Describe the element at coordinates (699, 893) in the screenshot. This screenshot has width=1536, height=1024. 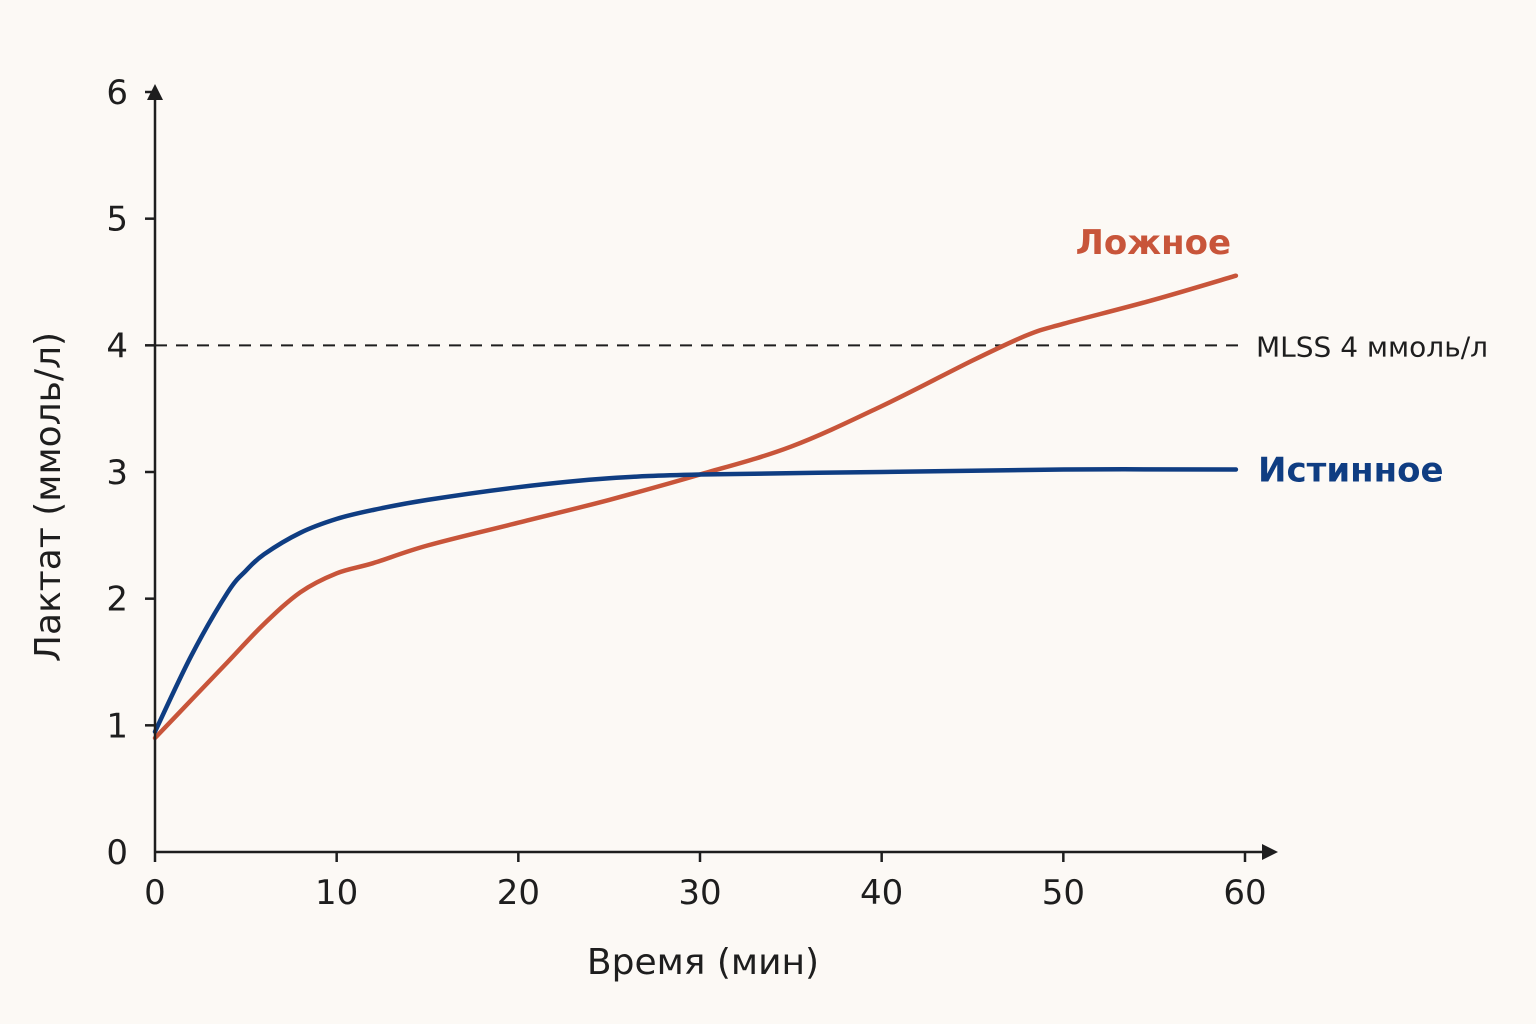
I see `x-tick-label: 30` at that location.